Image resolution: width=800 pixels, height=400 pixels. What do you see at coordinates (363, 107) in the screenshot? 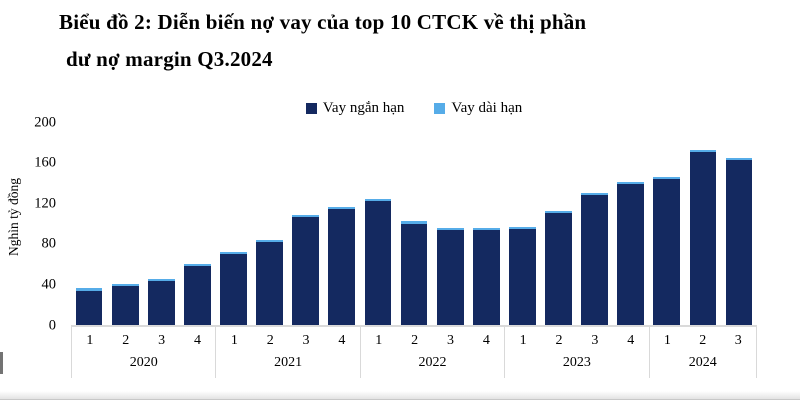
I see `legend-label-short-term: Vay ngắn hạn` at bounding box center [363, 107].